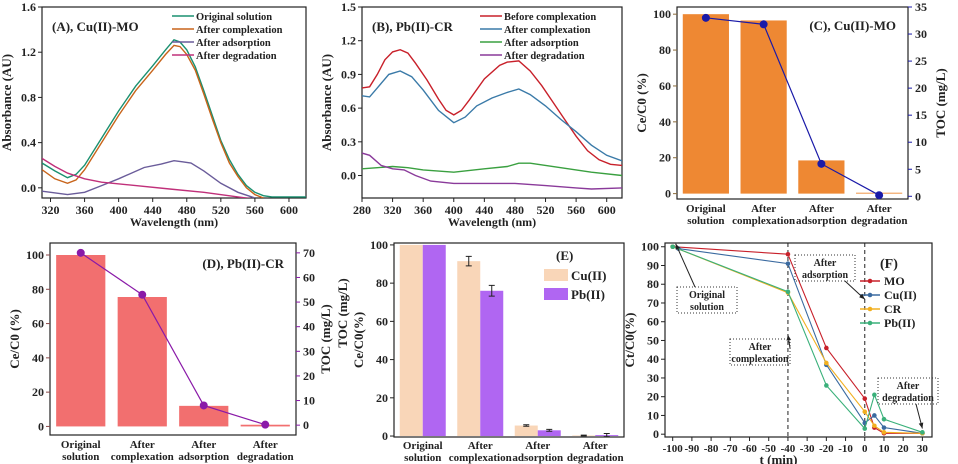  What do you see at coordinates (28, 97) in the screenshot?
I see `y-tick-label: 0.8` at bounding box center [28, 97].